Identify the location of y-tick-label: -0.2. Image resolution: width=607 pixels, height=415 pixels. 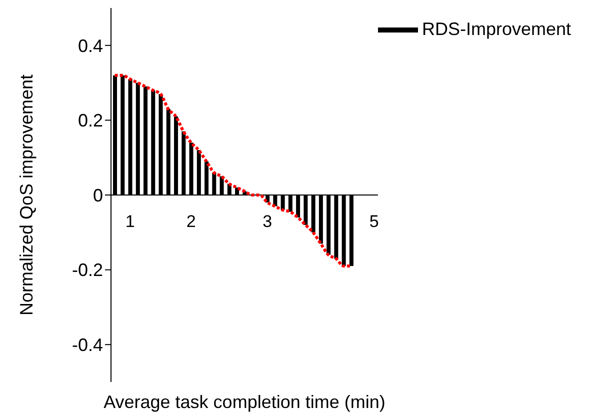
(87, 270).